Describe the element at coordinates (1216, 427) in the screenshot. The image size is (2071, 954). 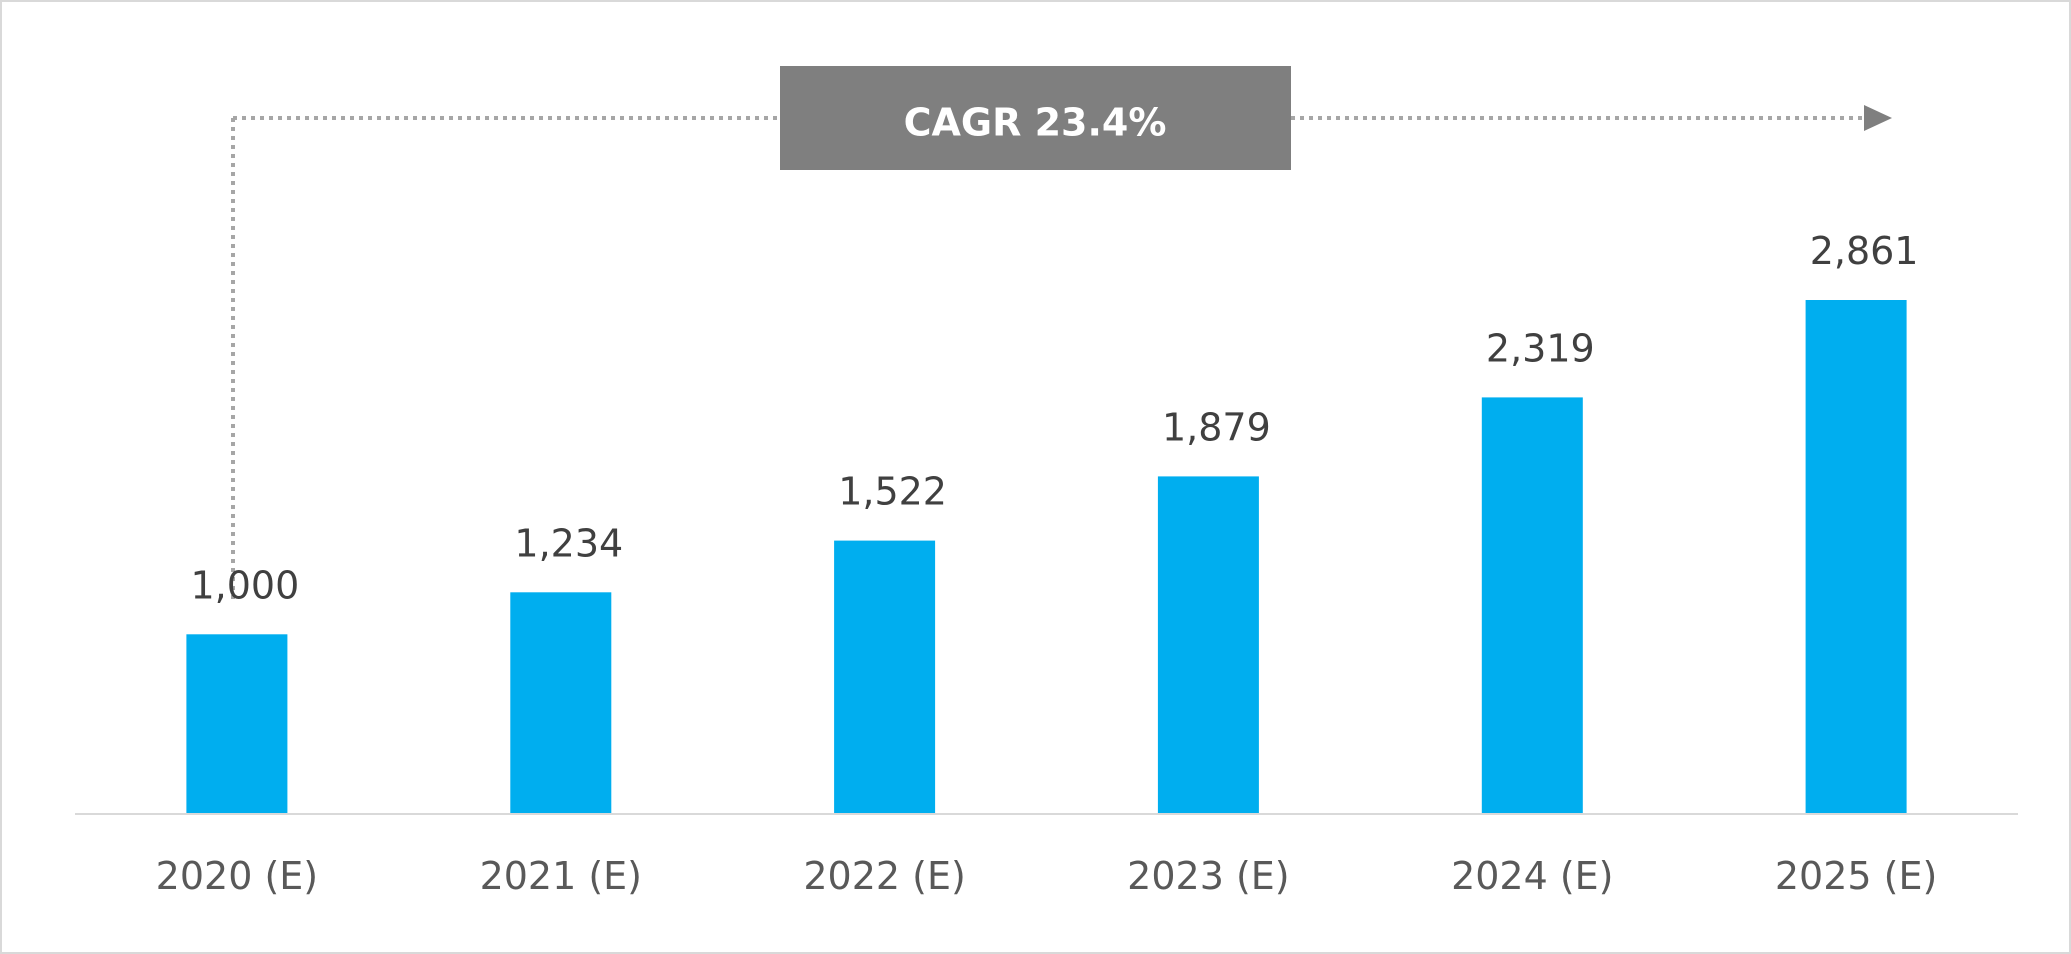
I see `data-label-3: 1,879` at that location.